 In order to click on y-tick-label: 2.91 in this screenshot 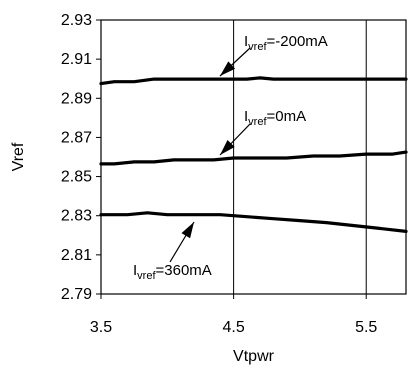, I will do `click(76, 59)`.